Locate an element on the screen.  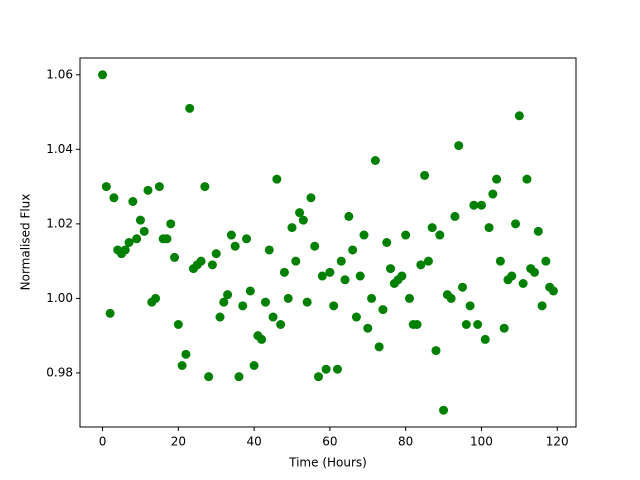
x-tick-label: 120 is located at coordinates (557, 442).